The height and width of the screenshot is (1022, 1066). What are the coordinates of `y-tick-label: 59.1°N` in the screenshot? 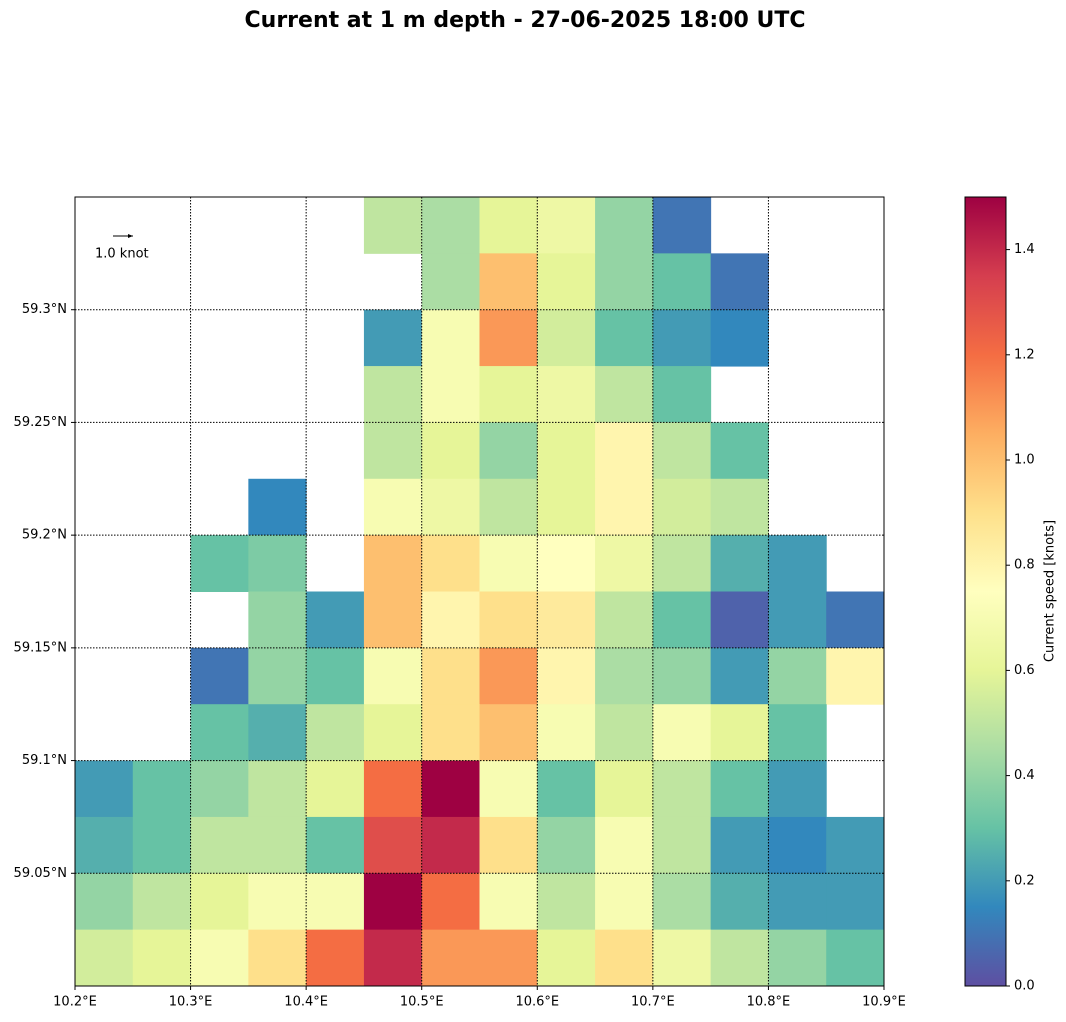 It's located at (44, 760).